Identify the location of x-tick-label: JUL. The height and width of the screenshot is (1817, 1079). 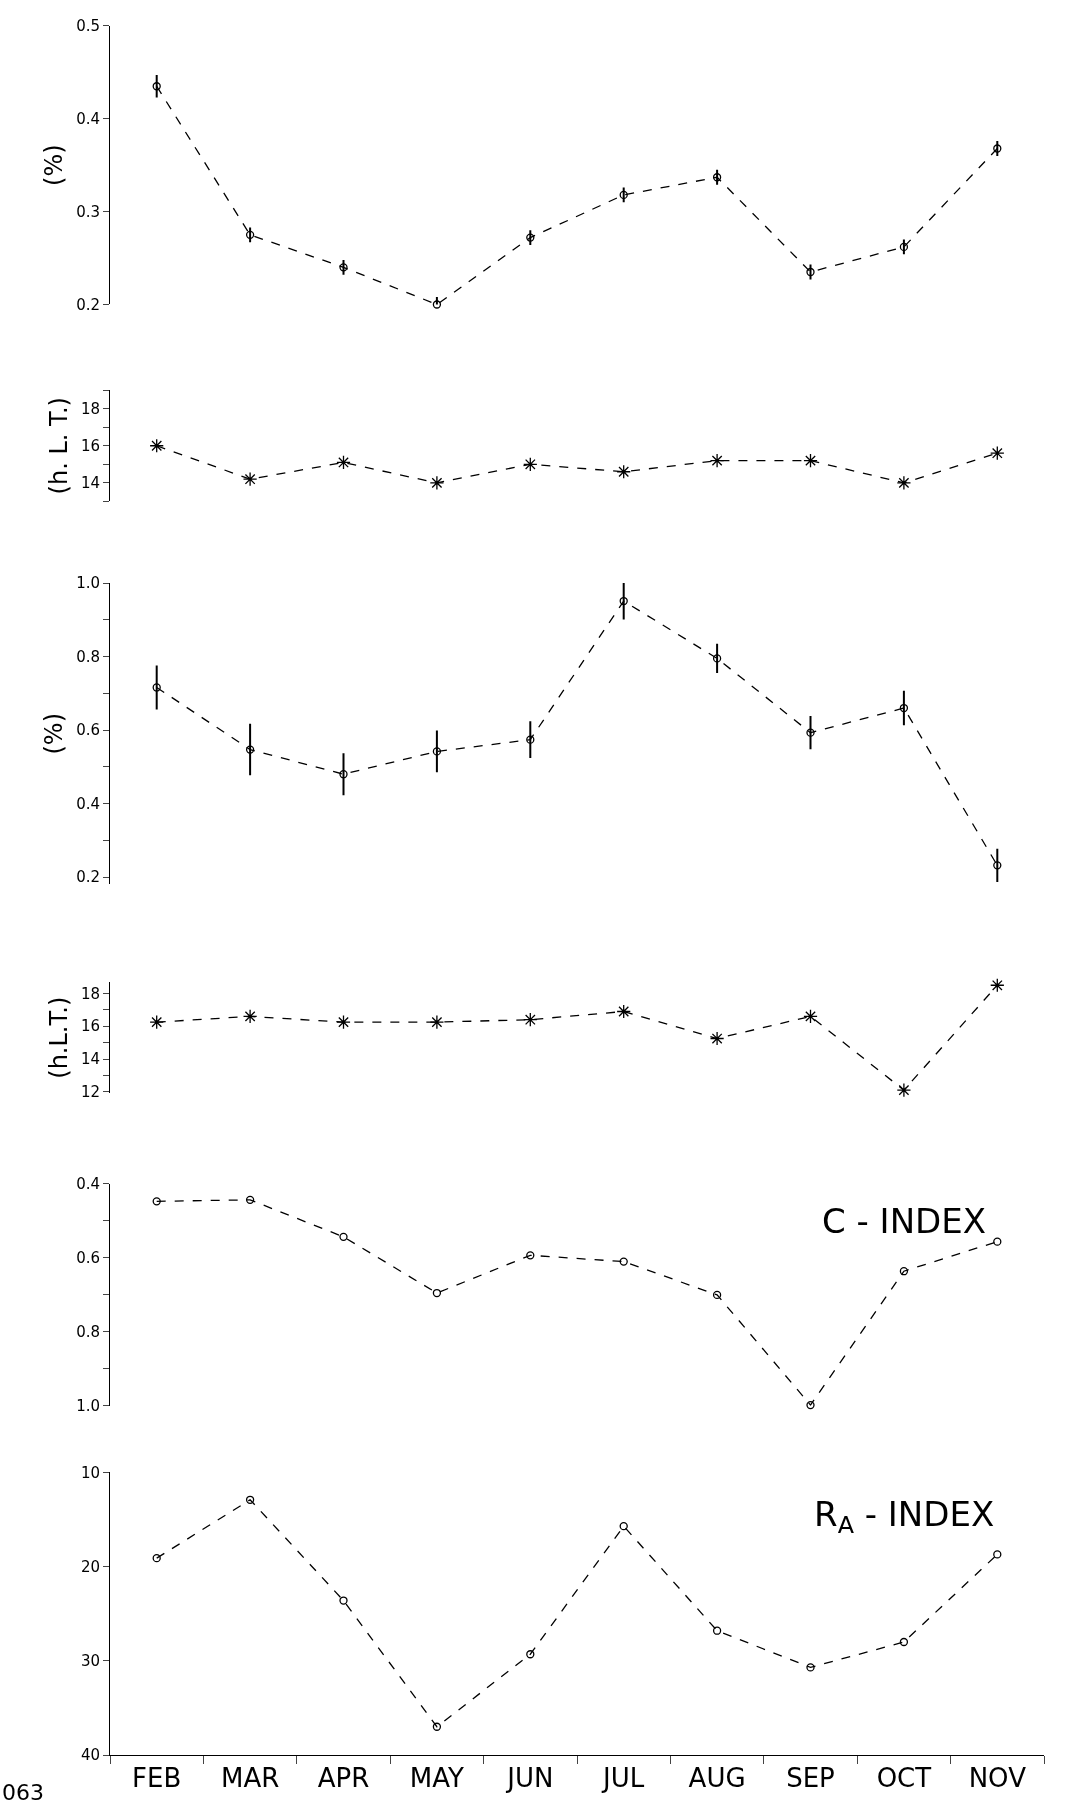
(623, 1778).